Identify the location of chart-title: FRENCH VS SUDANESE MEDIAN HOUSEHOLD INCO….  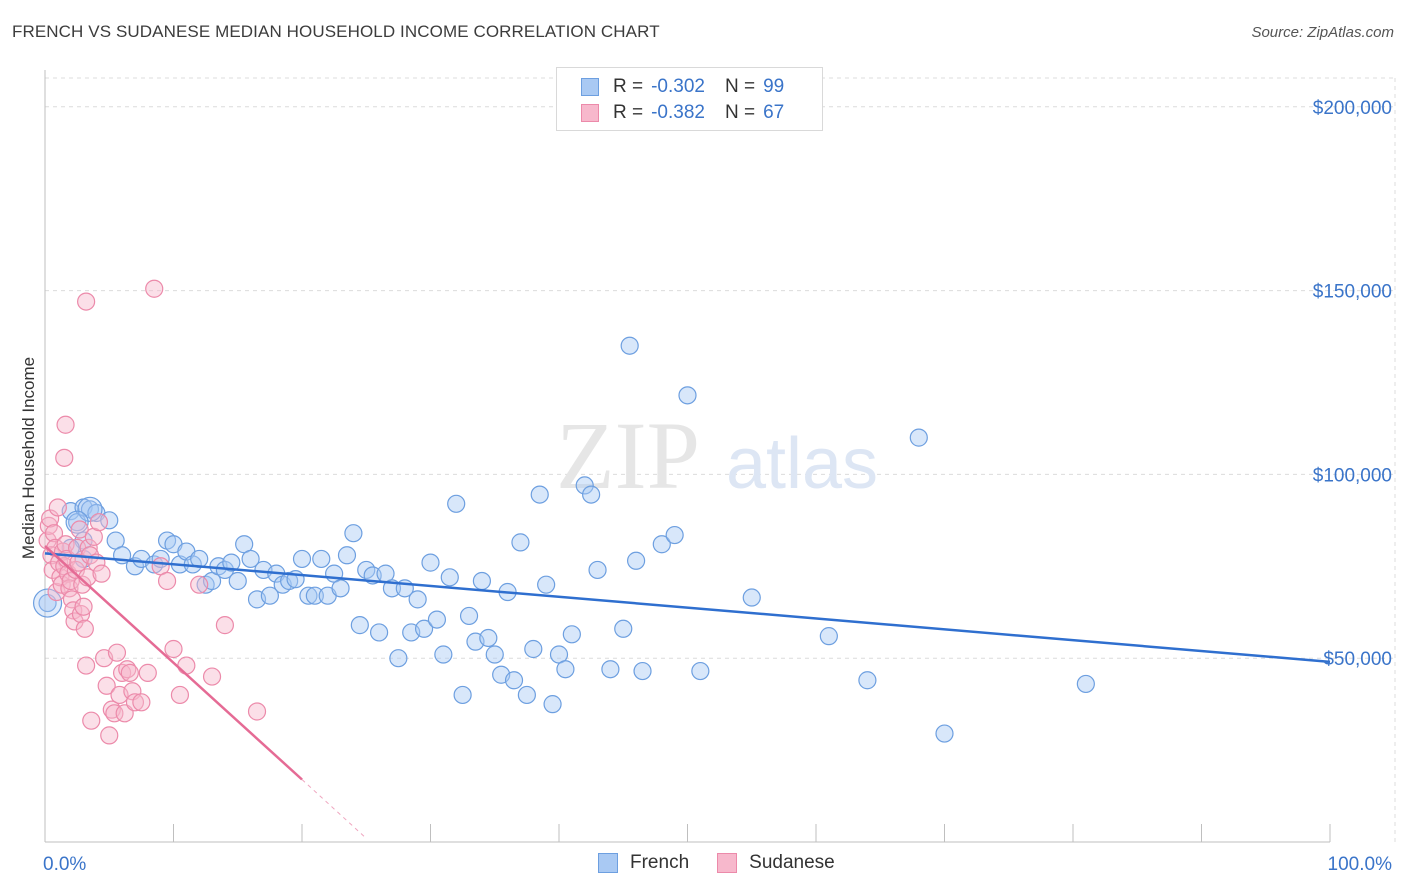
(336, 31).